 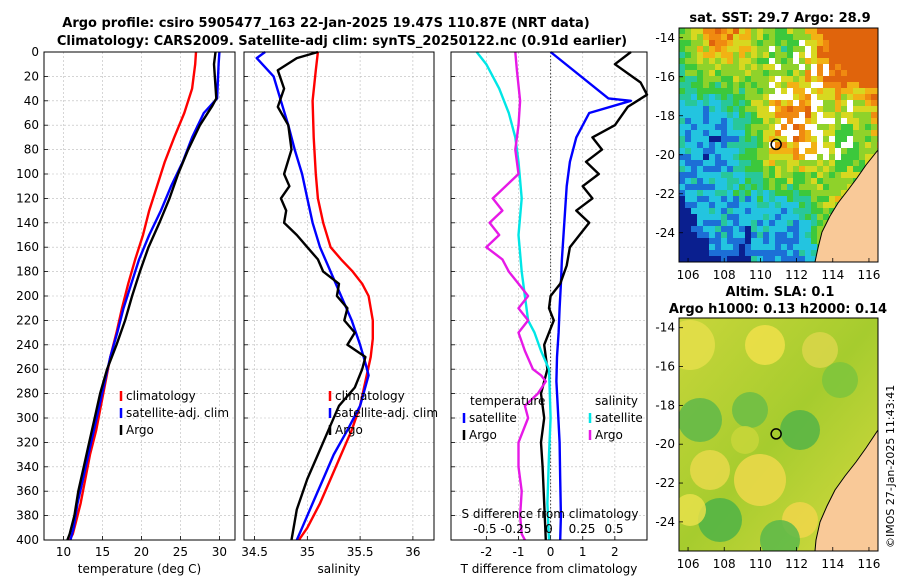 What do you see at coordinates (360, 552) in the screenshot?
I see `x-tick-label: 35.5` at bounding box center [360, 552].